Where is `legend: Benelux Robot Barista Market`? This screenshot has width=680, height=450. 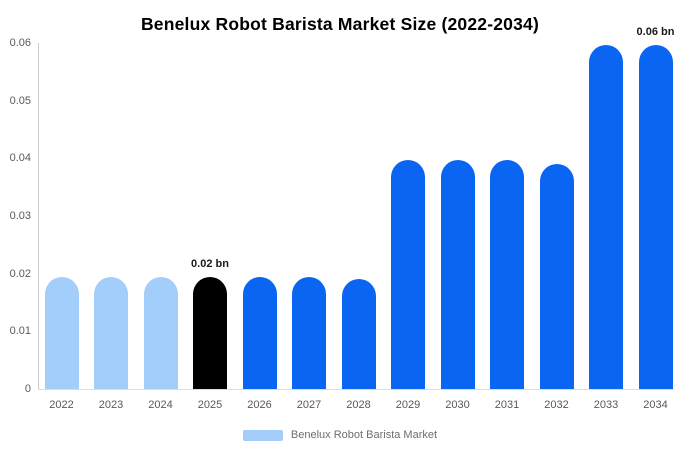 legend: Benelux Robot Barista Market is located at coordinates (340, 435).